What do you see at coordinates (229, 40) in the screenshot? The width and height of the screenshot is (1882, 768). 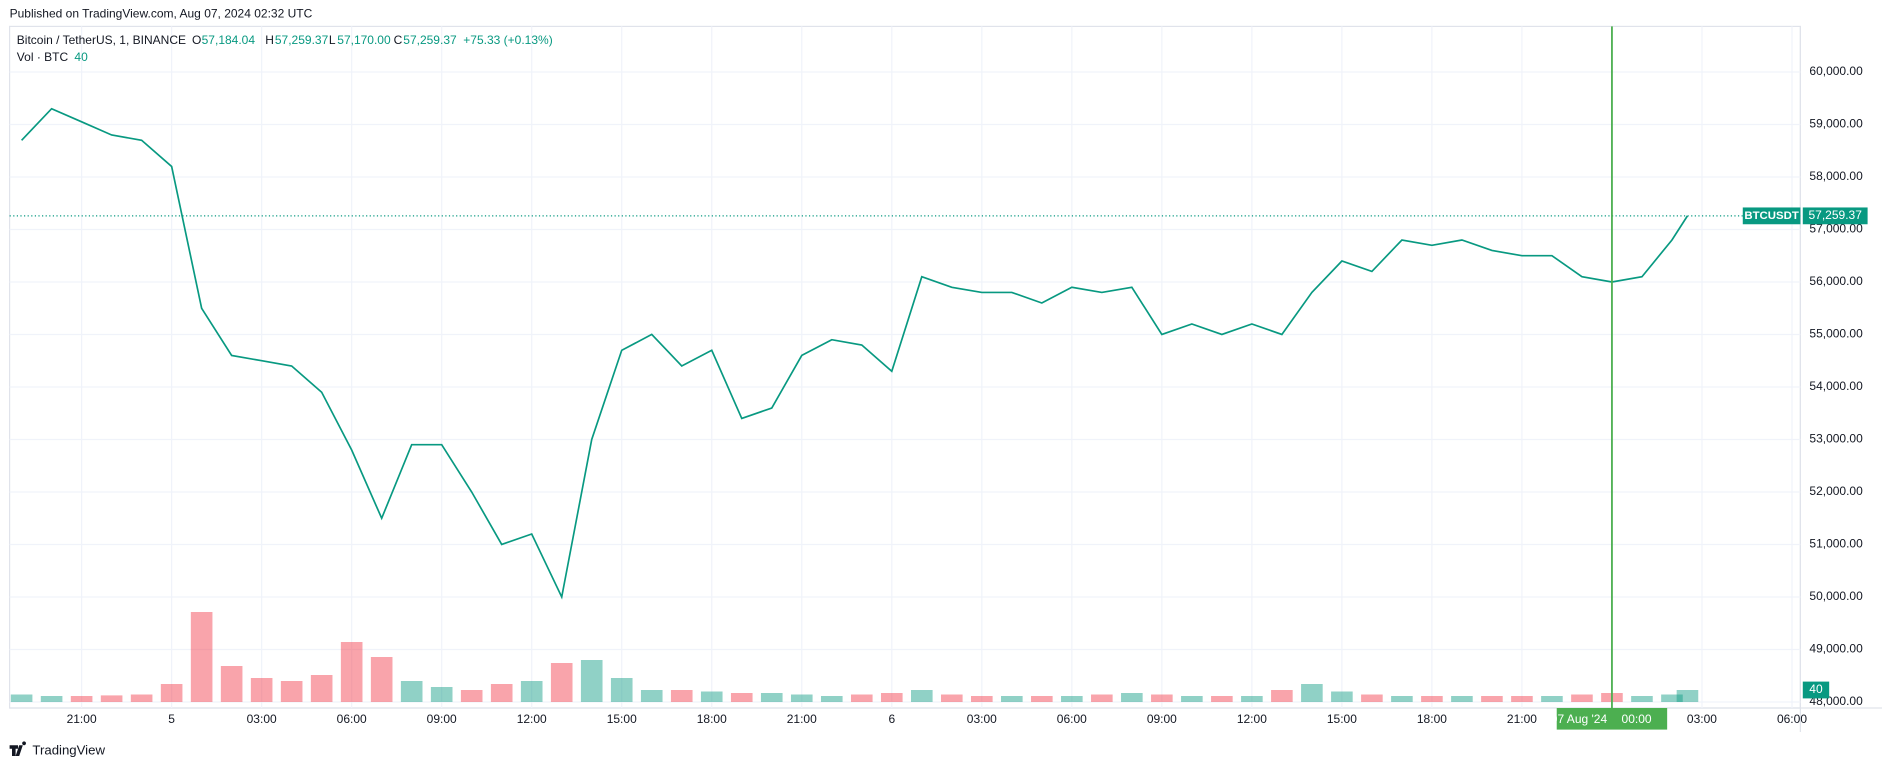 I see `legend-open: 57,184.04` at bounding box center [229, 40].